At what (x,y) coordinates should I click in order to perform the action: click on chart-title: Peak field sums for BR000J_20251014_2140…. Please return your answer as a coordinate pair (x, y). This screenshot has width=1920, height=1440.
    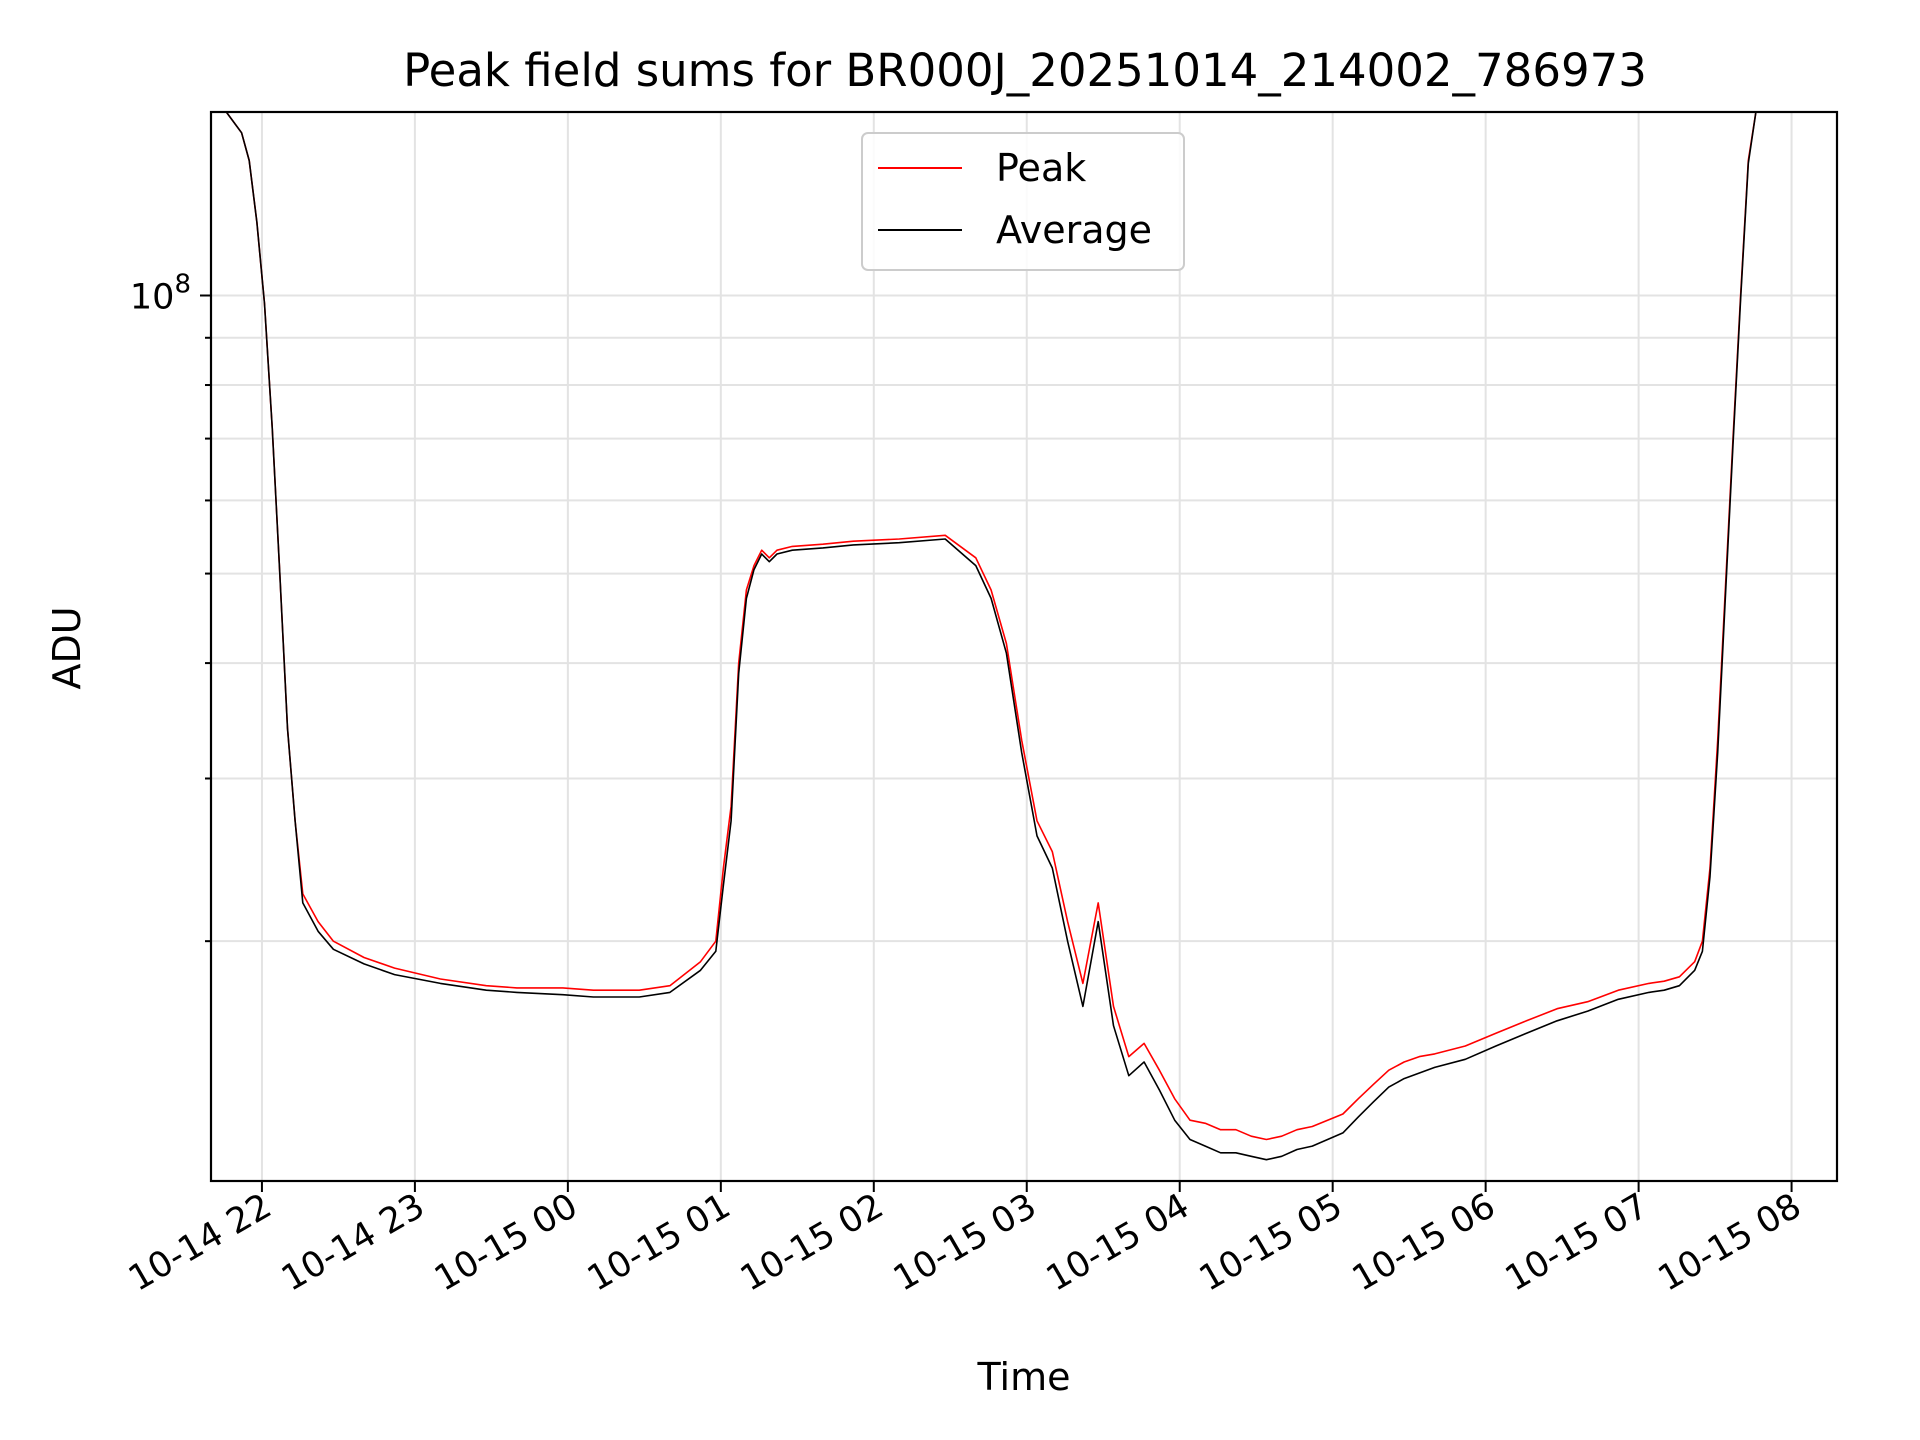
    Looking at the image, I should click on (1025, 70).